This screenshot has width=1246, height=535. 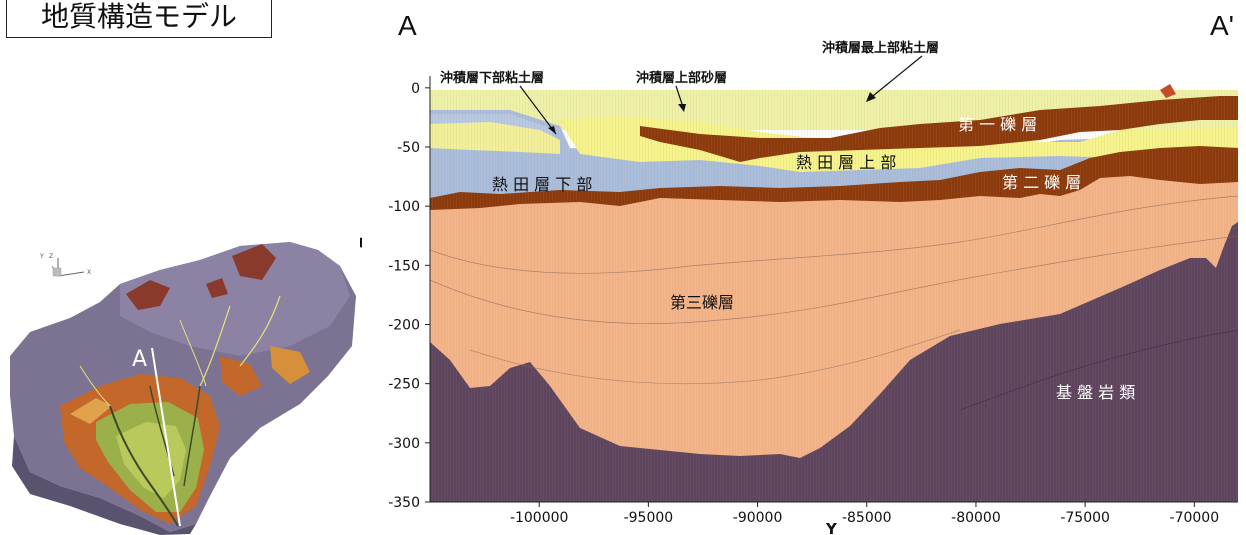 What do you see at coordinates (831, 527) in the screenshot?
I see `y-axis-label: Y` at bounding box center [831, 527].